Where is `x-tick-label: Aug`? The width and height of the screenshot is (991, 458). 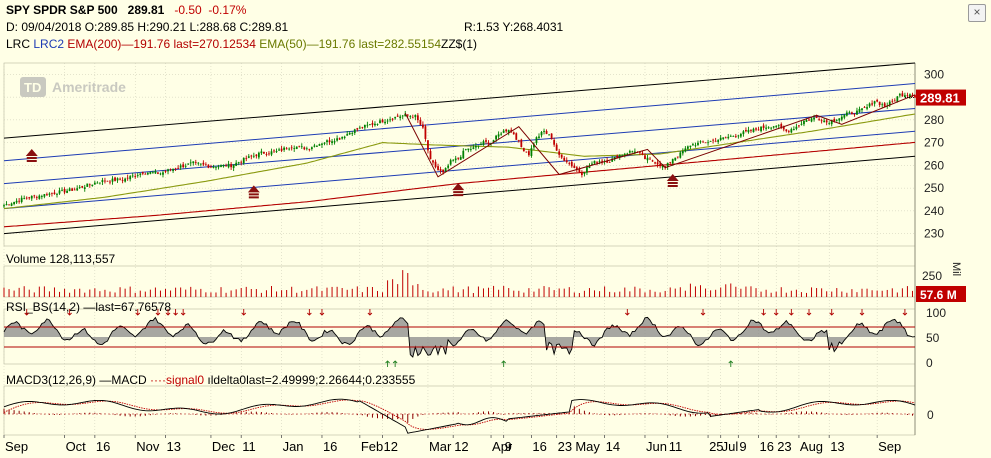 x-tick-label: Aug is located at coordinates (811, 446).